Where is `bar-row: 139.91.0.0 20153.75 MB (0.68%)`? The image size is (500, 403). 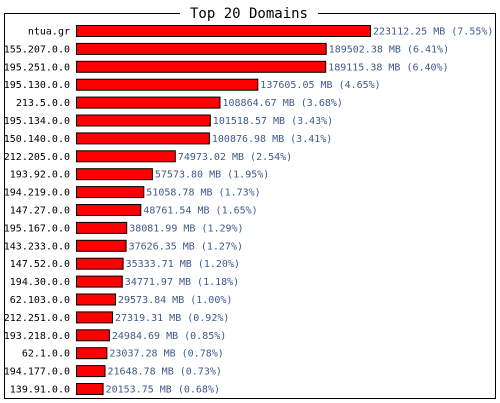
bar-row: 139.91.0.0 20153.75 MB (0.68%) is located at coordinates (115, 389).